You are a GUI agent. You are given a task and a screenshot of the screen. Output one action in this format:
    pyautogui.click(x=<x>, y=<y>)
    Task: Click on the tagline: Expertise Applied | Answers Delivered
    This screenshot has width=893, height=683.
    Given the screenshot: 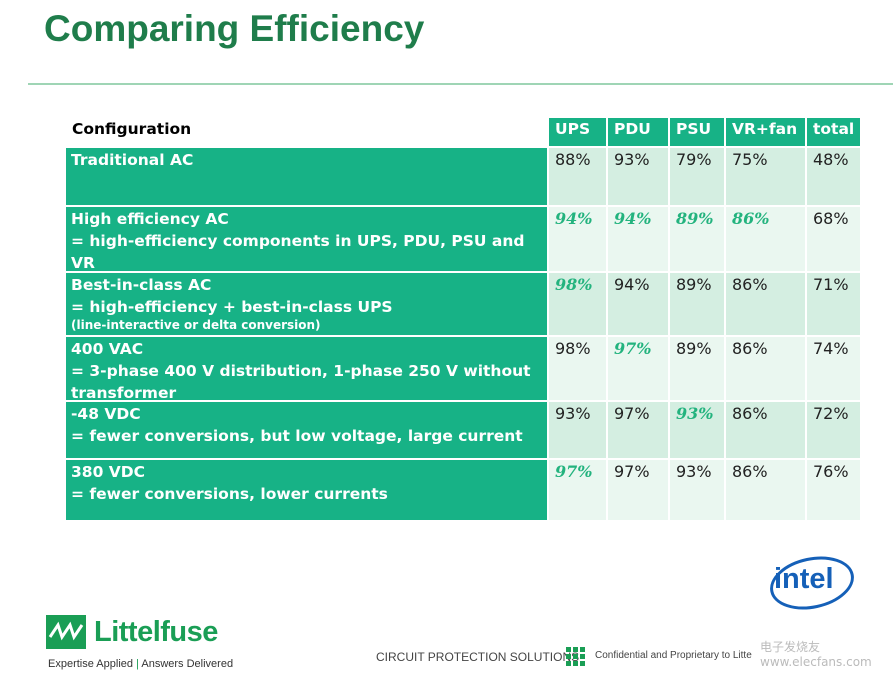 What is the action you would take?
    pyautogui.click(x=140, y=664)
    